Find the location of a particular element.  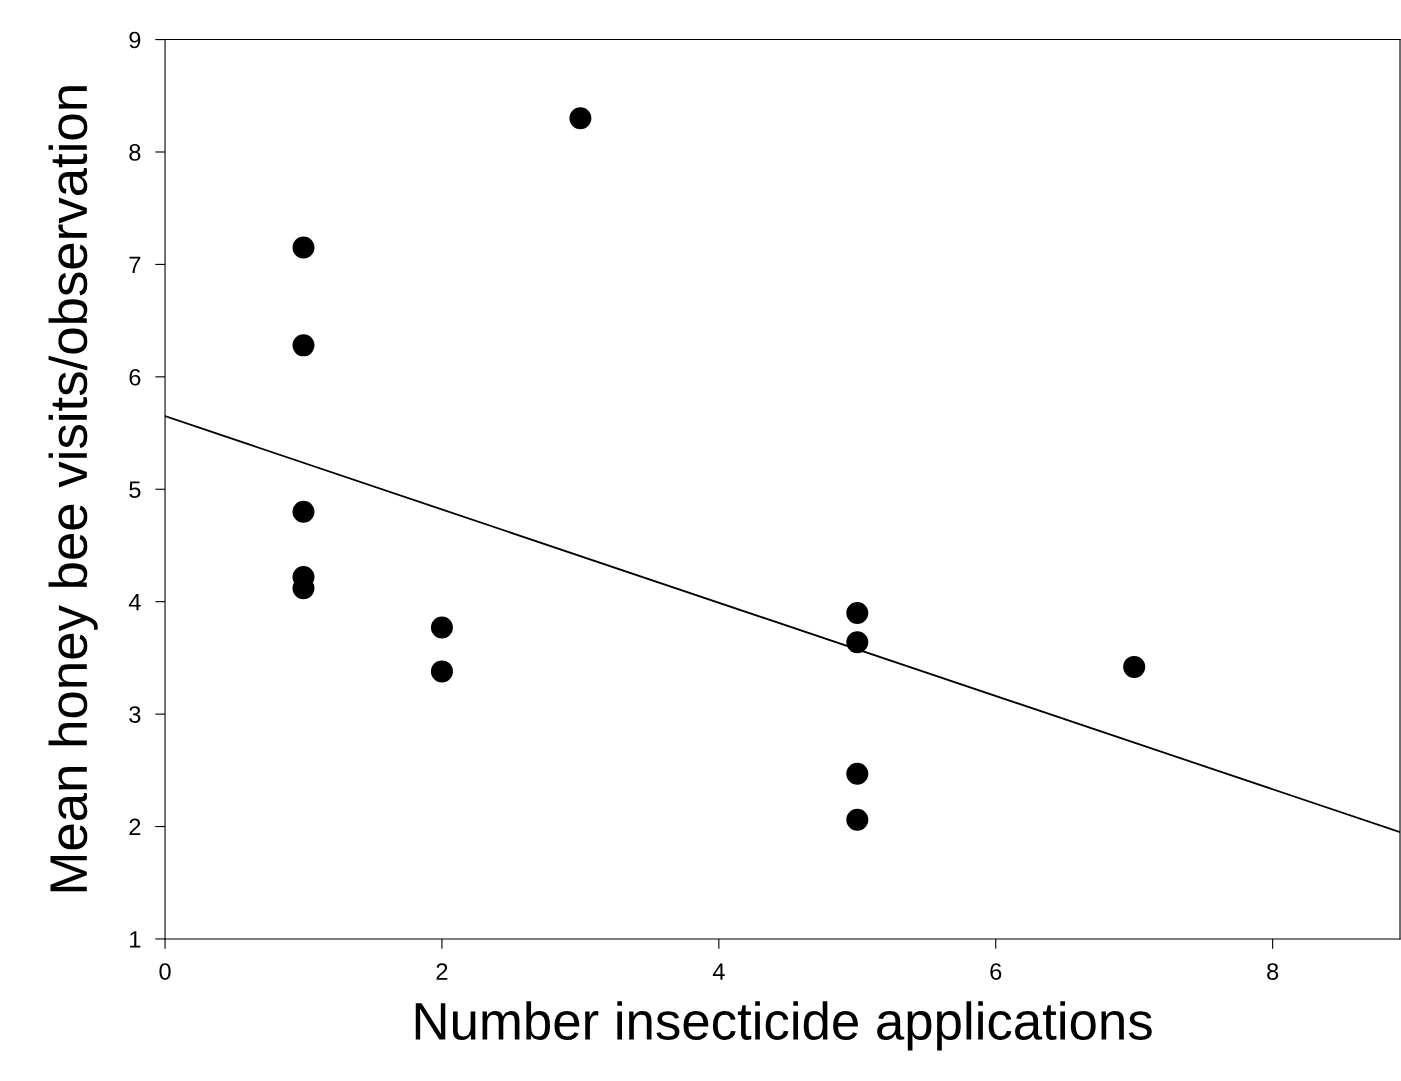

y-tick-label: 6 is located at coordinates (135, 377).